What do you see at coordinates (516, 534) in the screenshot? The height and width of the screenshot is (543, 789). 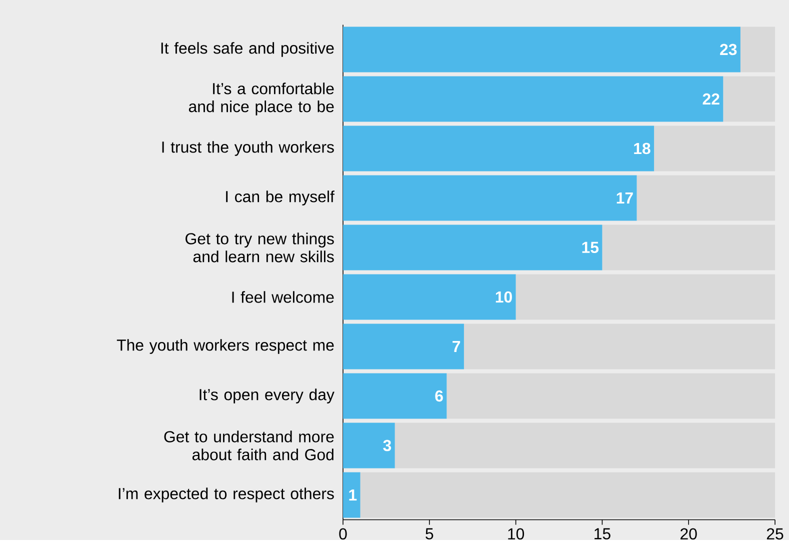 I see `x-tick-label: 10` at bounding box center [516, 534].